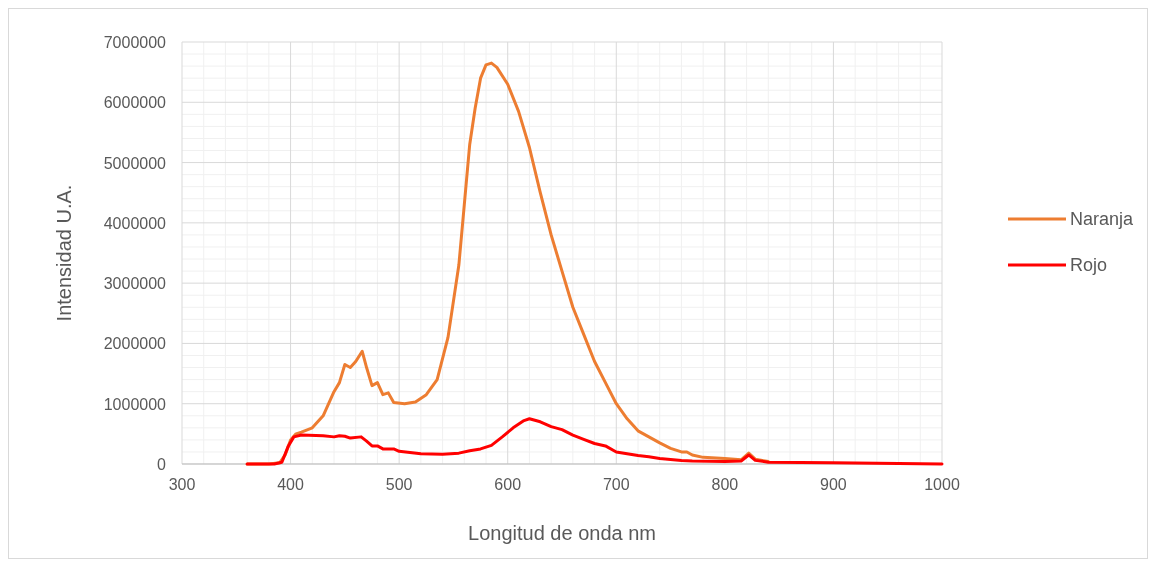 The width and height of the screenshot is (1156, 576). What do you see at coordinates (135, 284) in the screenshot?
I see `y-tick-label: 3000000` at bounding box center [135, 284].